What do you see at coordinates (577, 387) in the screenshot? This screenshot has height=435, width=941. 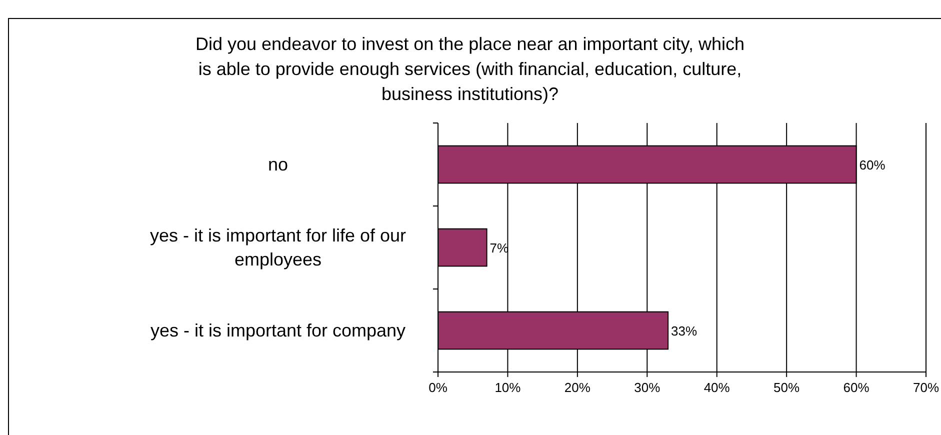 I see `x-tick-label: 20%` at bounding box center [577, 387].